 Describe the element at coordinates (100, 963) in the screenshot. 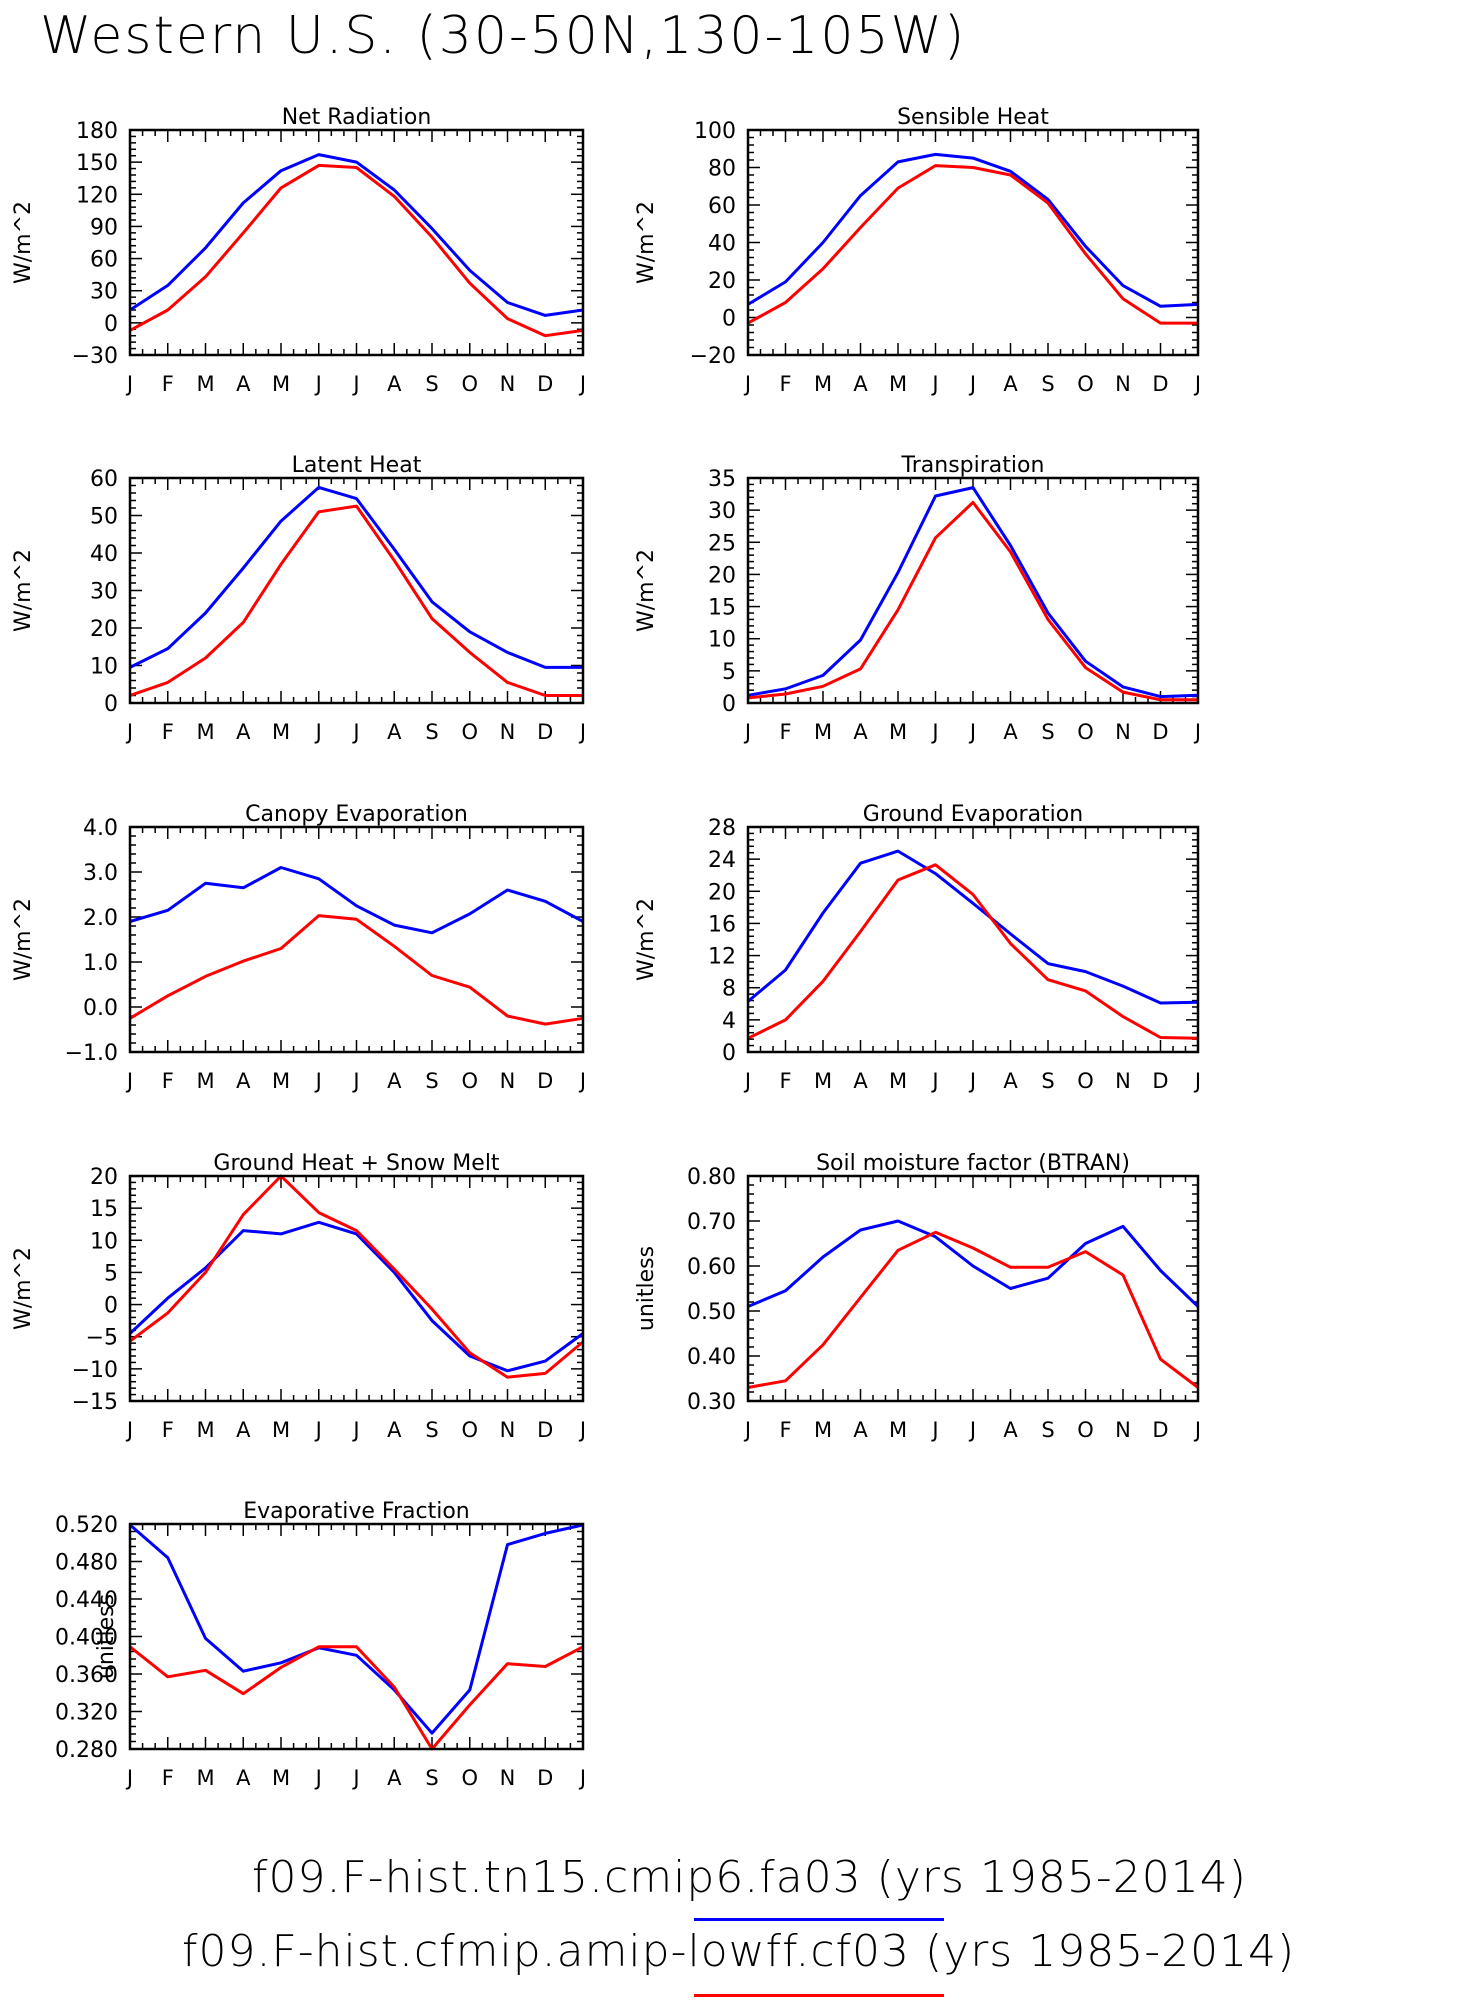

I see `y-tick-label: 1.0` at that location.